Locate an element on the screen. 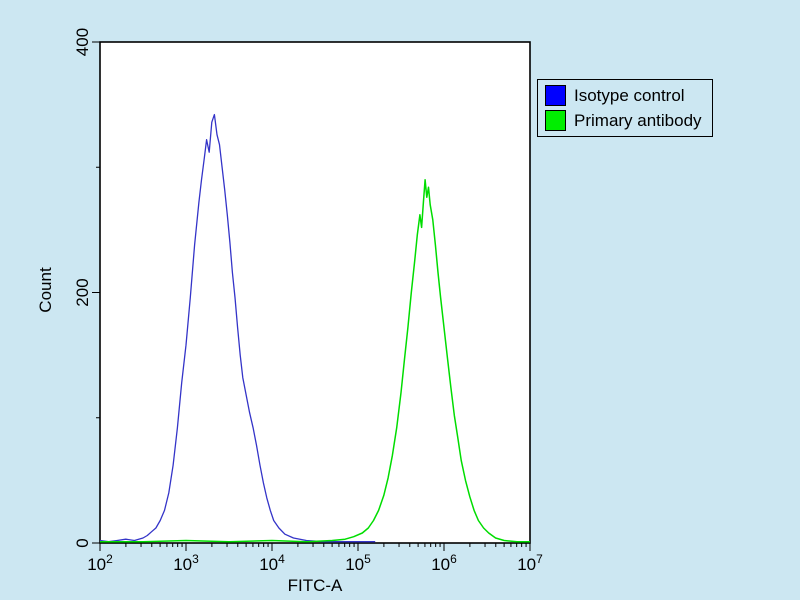 Image resolution: width=800 pixels, height=600 pixels. y-tick-label: 0 is located at coordinates (82, 542).